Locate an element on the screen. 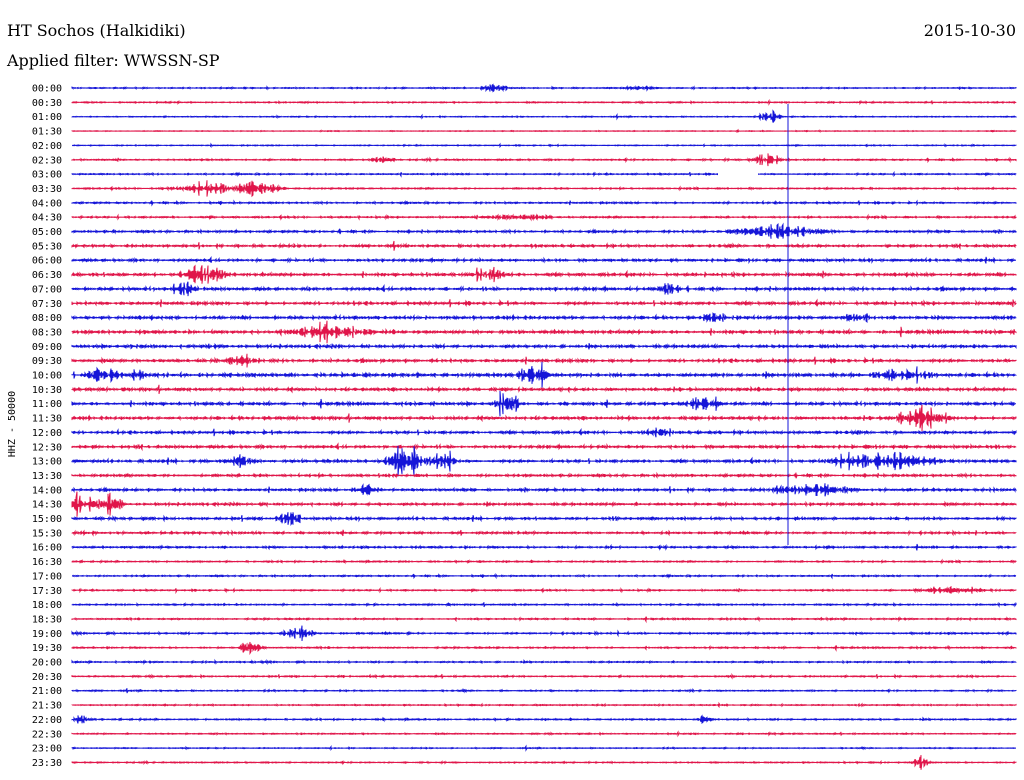 The height and width of the screenshot is (780, 1024). time-label-2300: 23:00 is located at coordinates (47, 749).